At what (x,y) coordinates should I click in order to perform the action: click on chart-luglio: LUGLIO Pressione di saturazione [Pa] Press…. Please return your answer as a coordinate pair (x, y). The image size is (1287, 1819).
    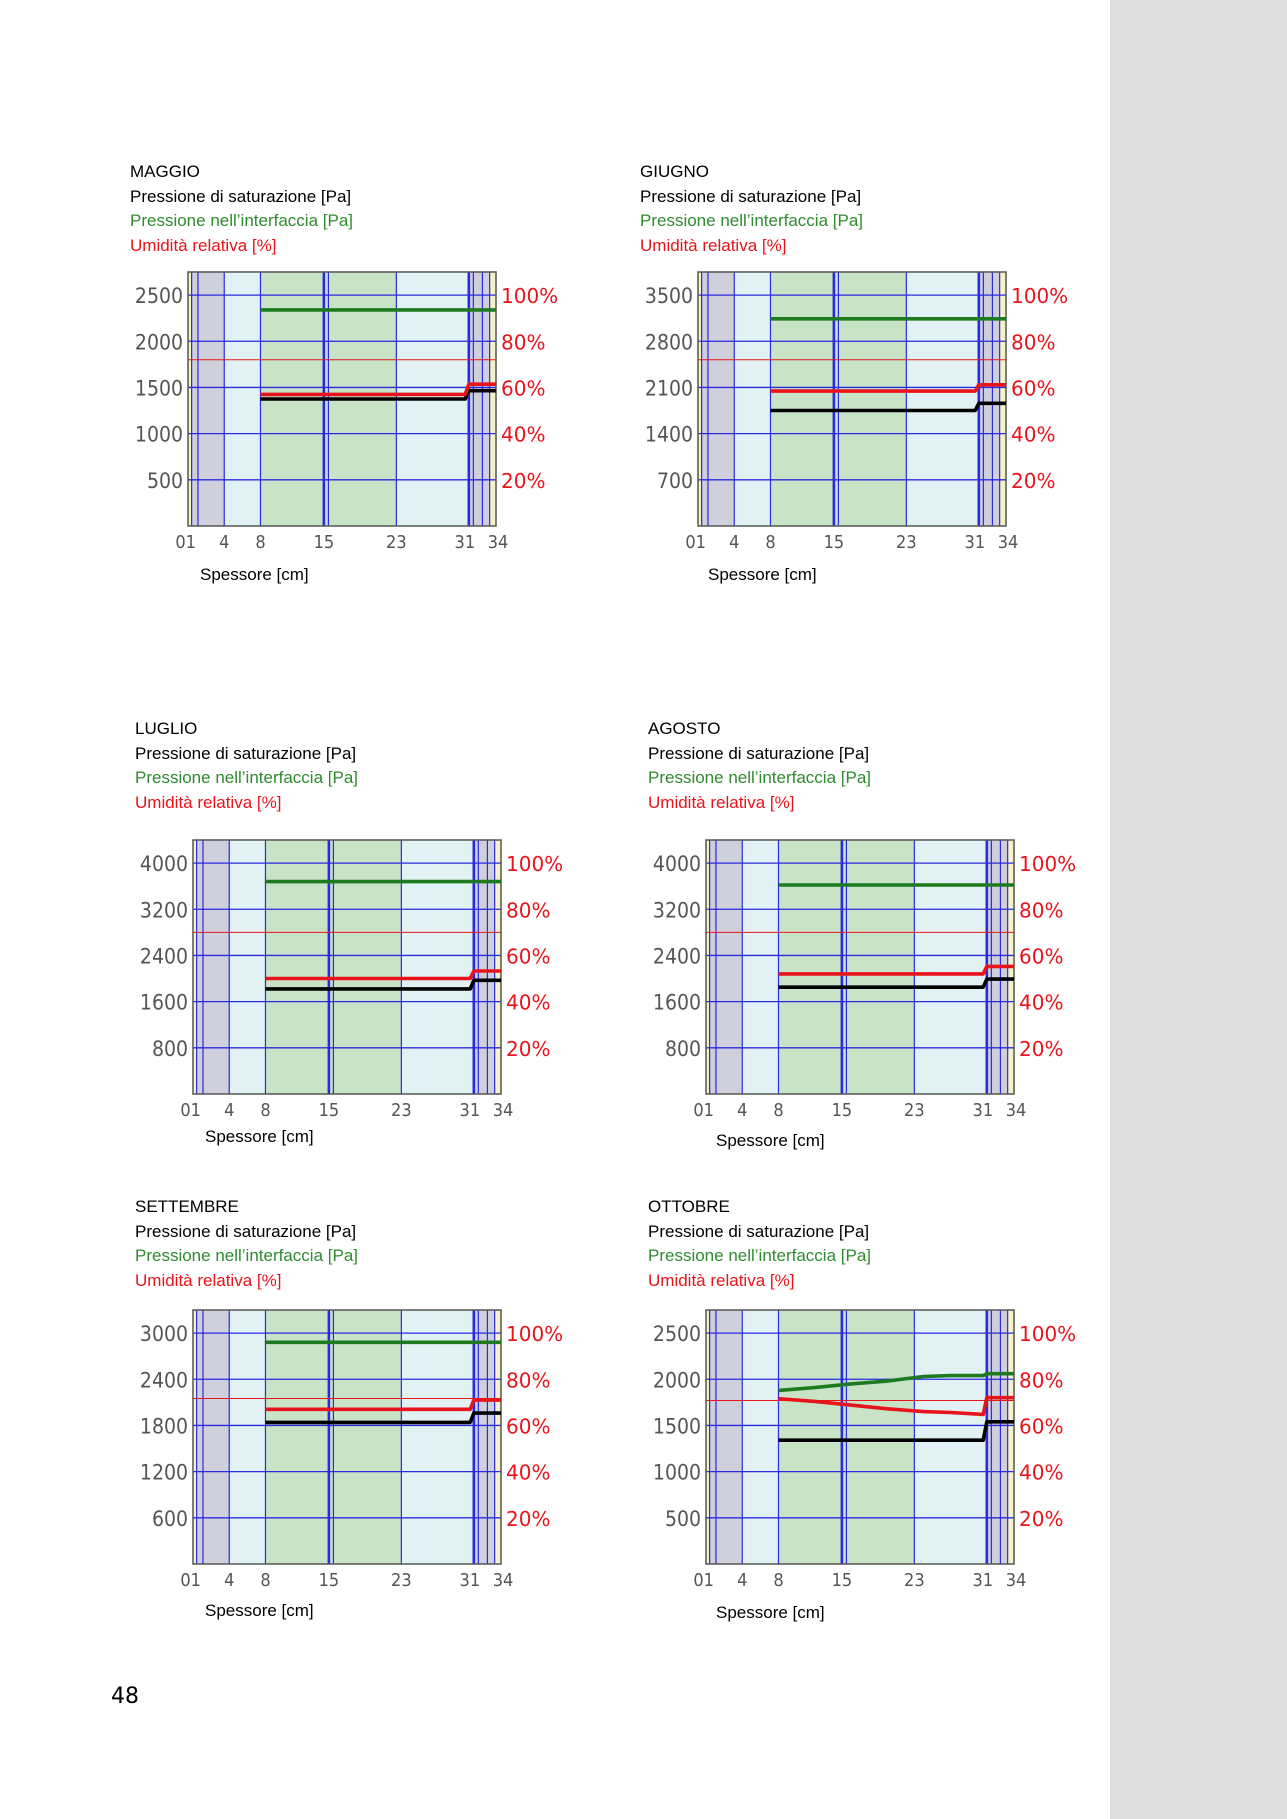
    Looking at the image, I should click on (370, 937).